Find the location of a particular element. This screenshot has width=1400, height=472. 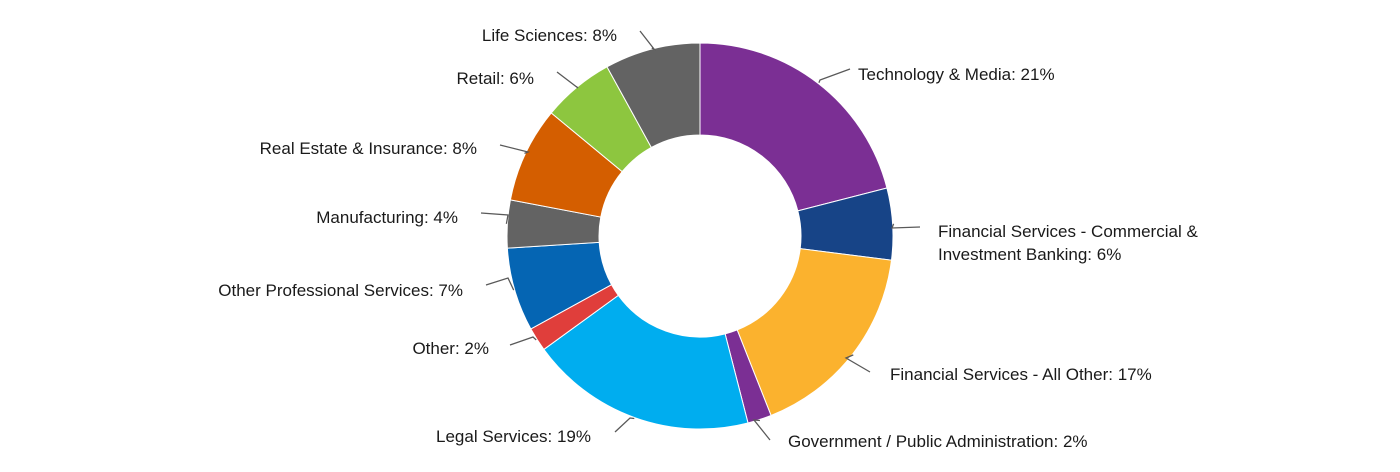

data-label-government-public-administration: Government / Public Administration: 2% is located at coordinates (938, 441).